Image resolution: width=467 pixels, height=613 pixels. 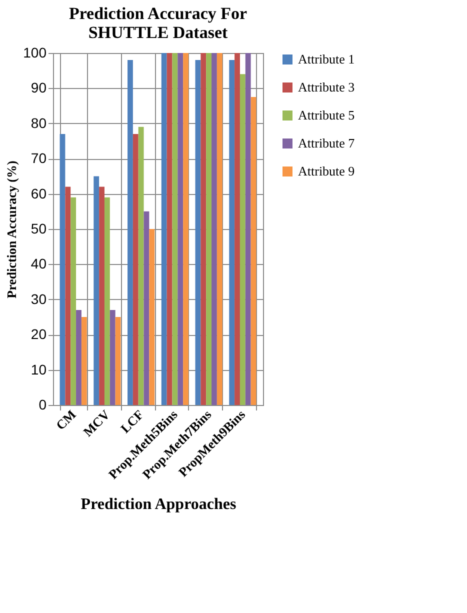 What do you see at coordinates (38, 228) in the screenshot?
I see `y-tick-label: 50` at bounding box center [38, 228].